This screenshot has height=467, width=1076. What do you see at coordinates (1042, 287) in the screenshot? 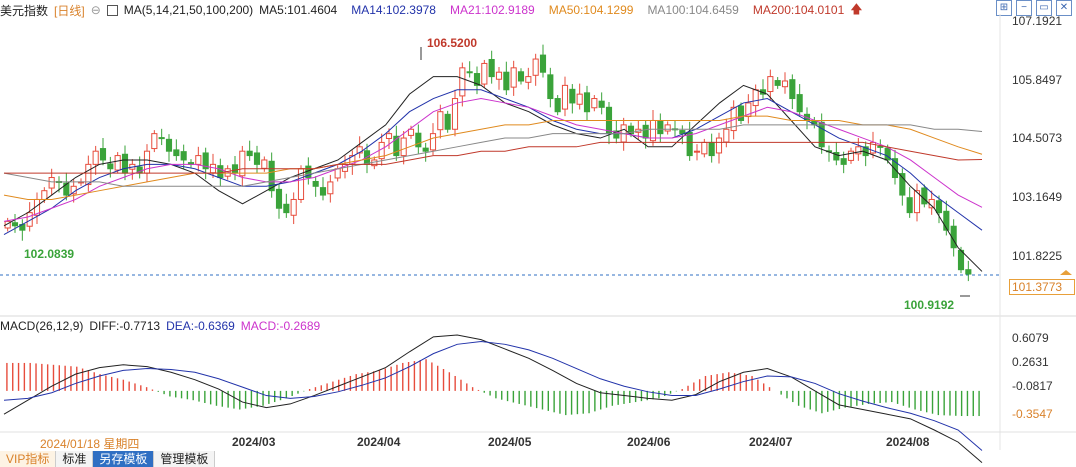
I see `current-price-tag: 101.3773` at bounding box center [1042, 287].